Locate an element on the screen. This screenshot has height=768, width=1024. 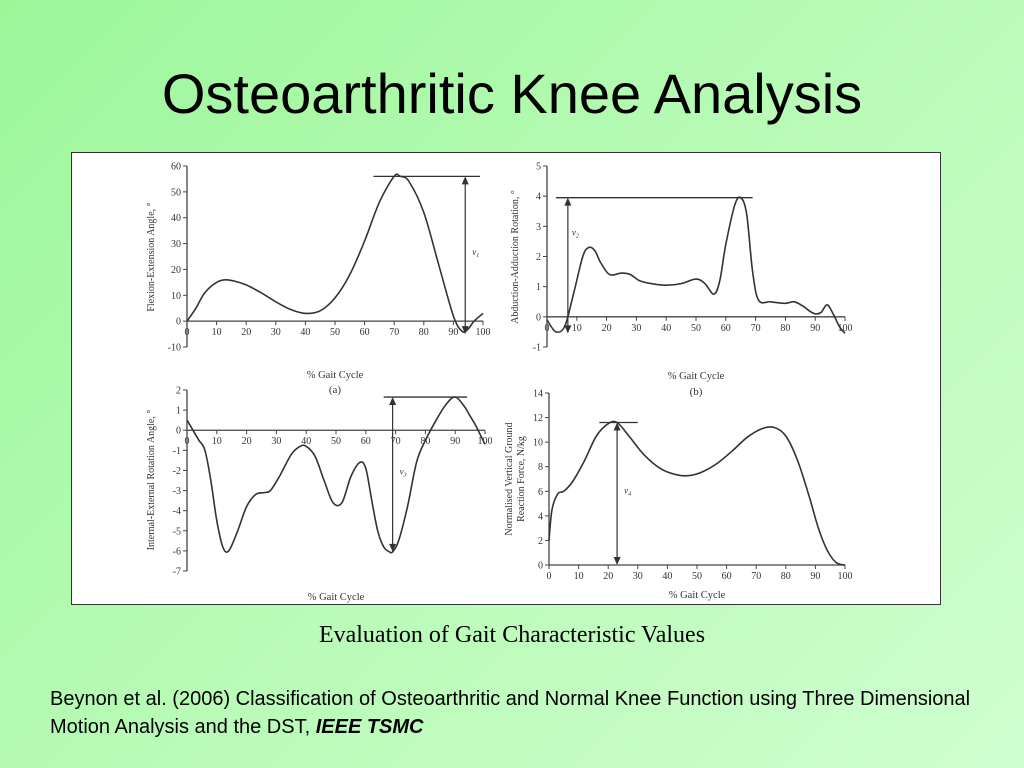
chart-1-x-tick-label: 0 is located at coordinates (187, 332).